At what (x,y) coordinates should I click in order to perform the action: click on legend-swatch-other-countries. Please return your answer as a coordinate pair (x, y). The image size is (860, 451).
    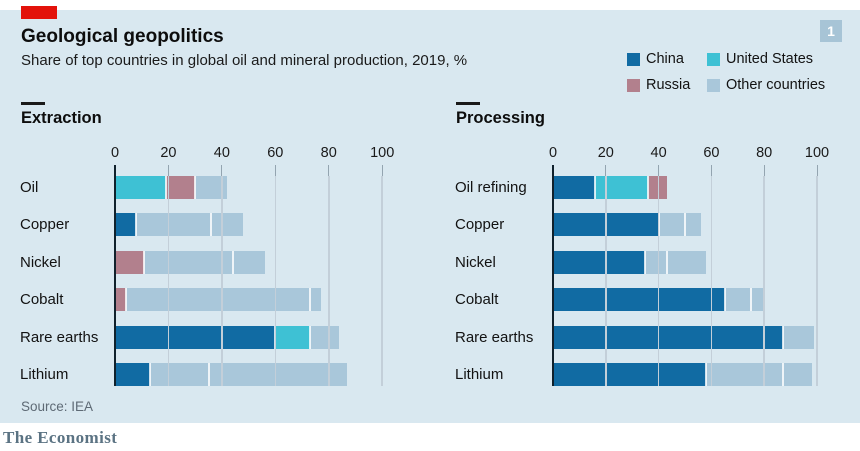
    Looking at the image, I should click on (713, 85).